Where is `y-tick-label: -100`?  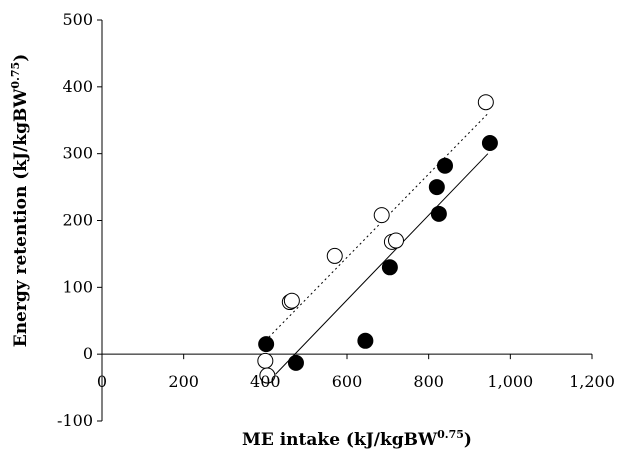
y-tick-label: -100 is located at coordinates (75, 420).